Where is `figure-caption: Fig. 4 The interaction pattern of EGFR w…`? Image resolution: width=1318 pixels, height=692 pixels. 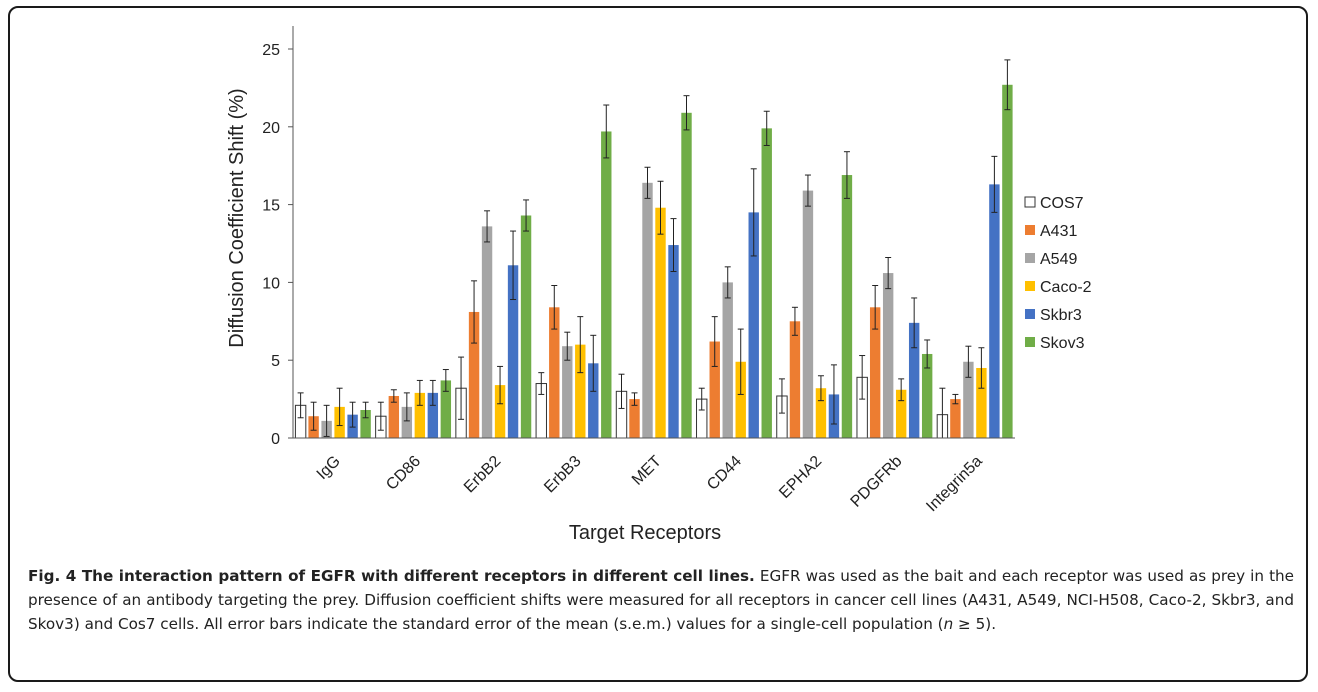 figure-caption: Fig. 4 The interaction pattern of EGFR w… is located at coordinates (661, 600).